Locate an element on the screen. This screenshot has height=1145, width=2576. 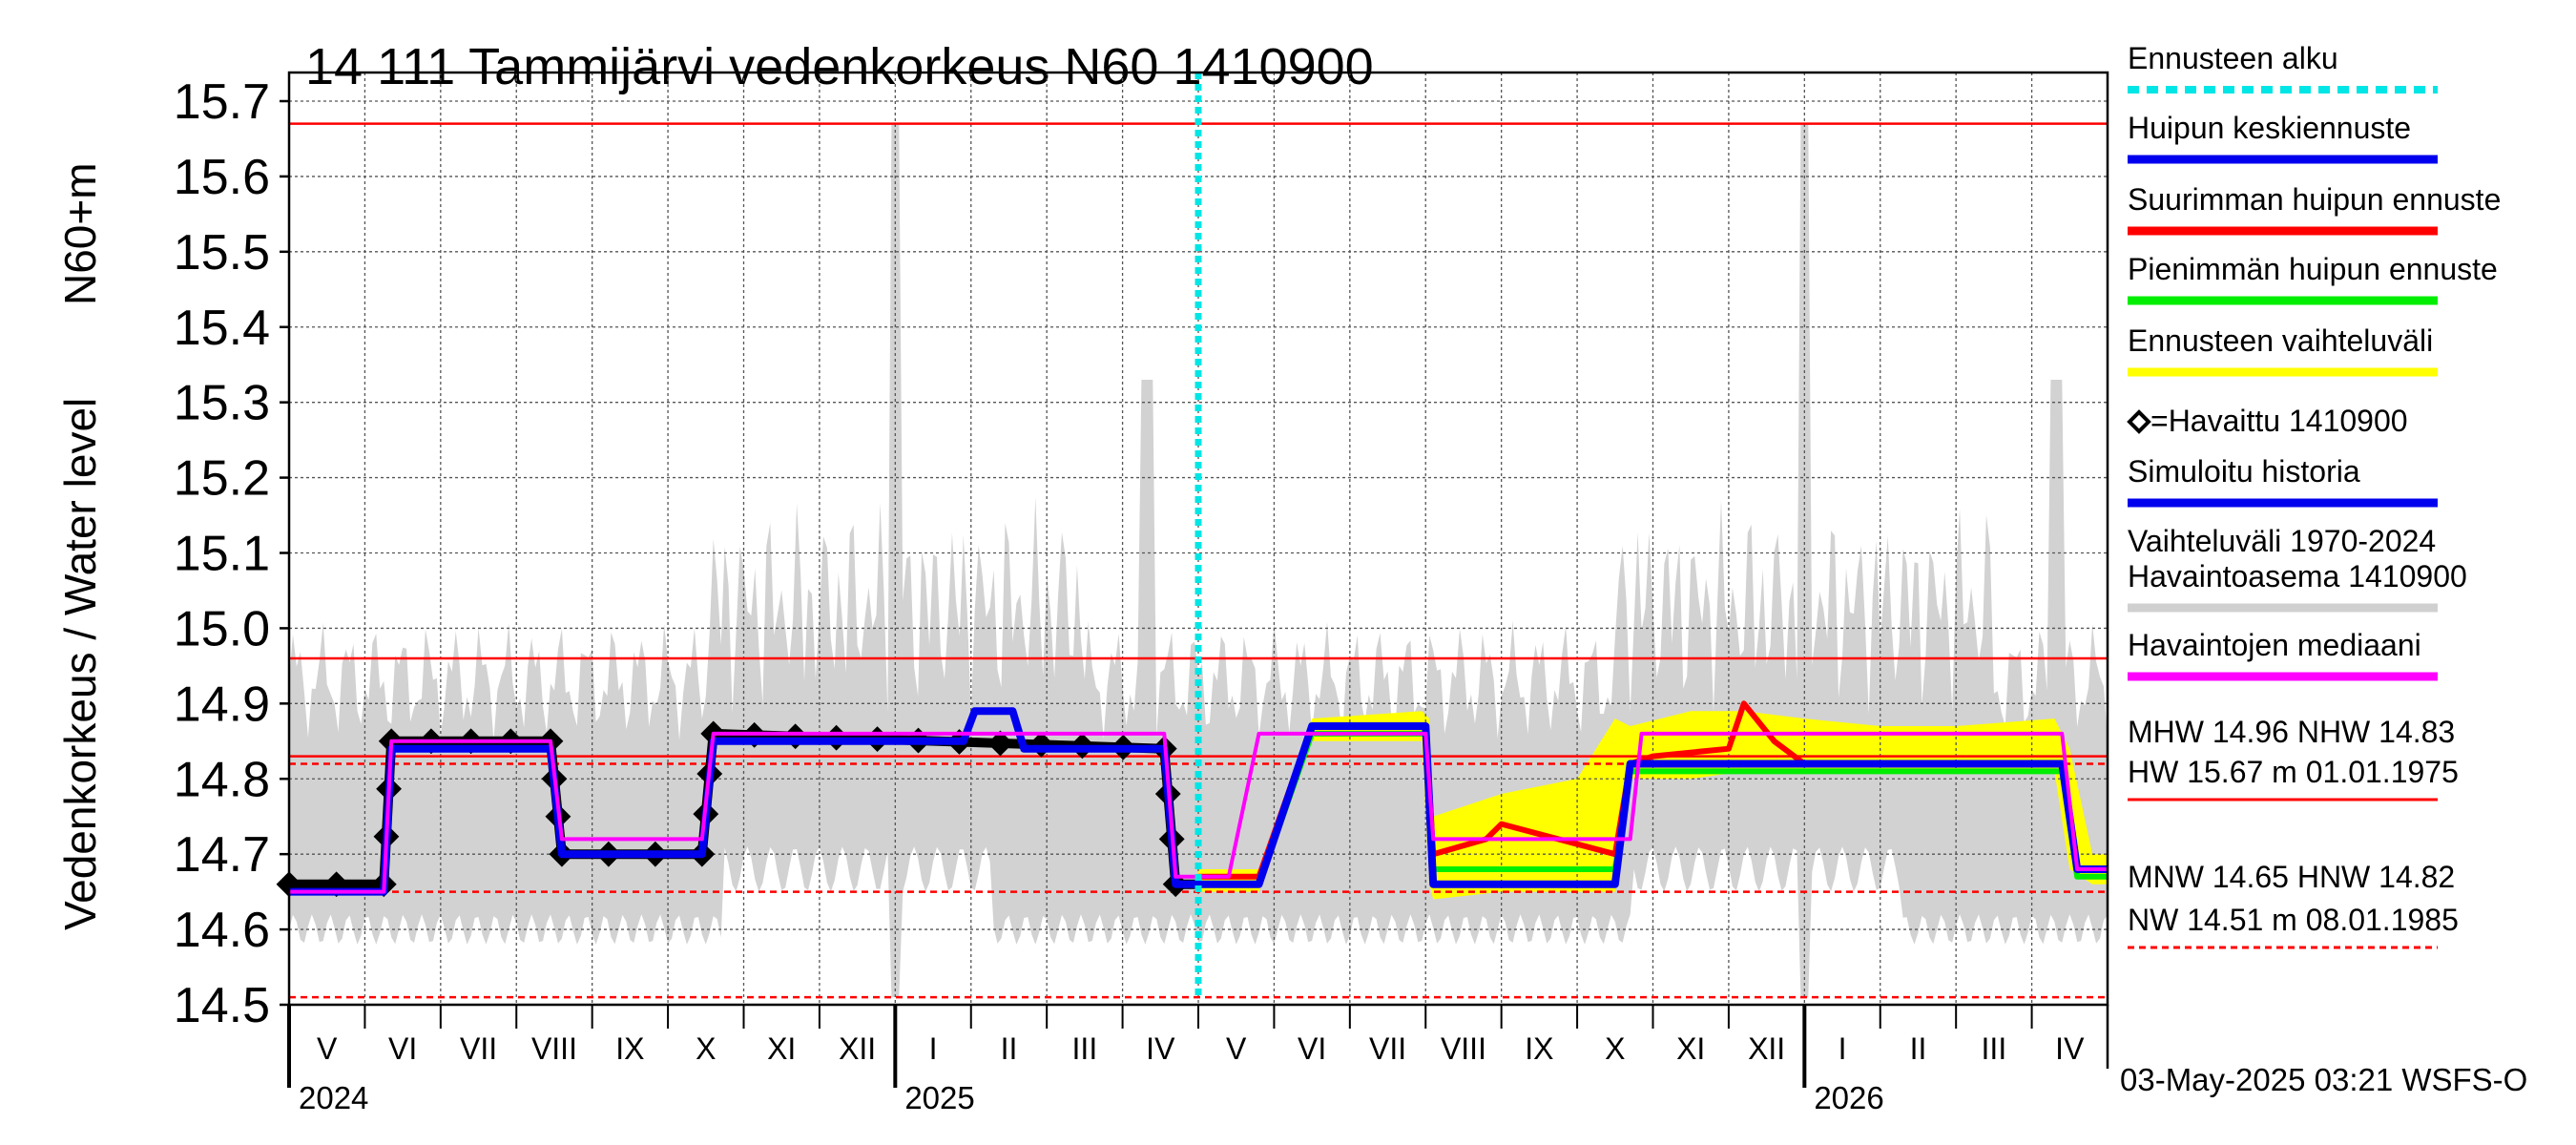
series-havaintojen-mediaani is located at coordinates (1198, 812).